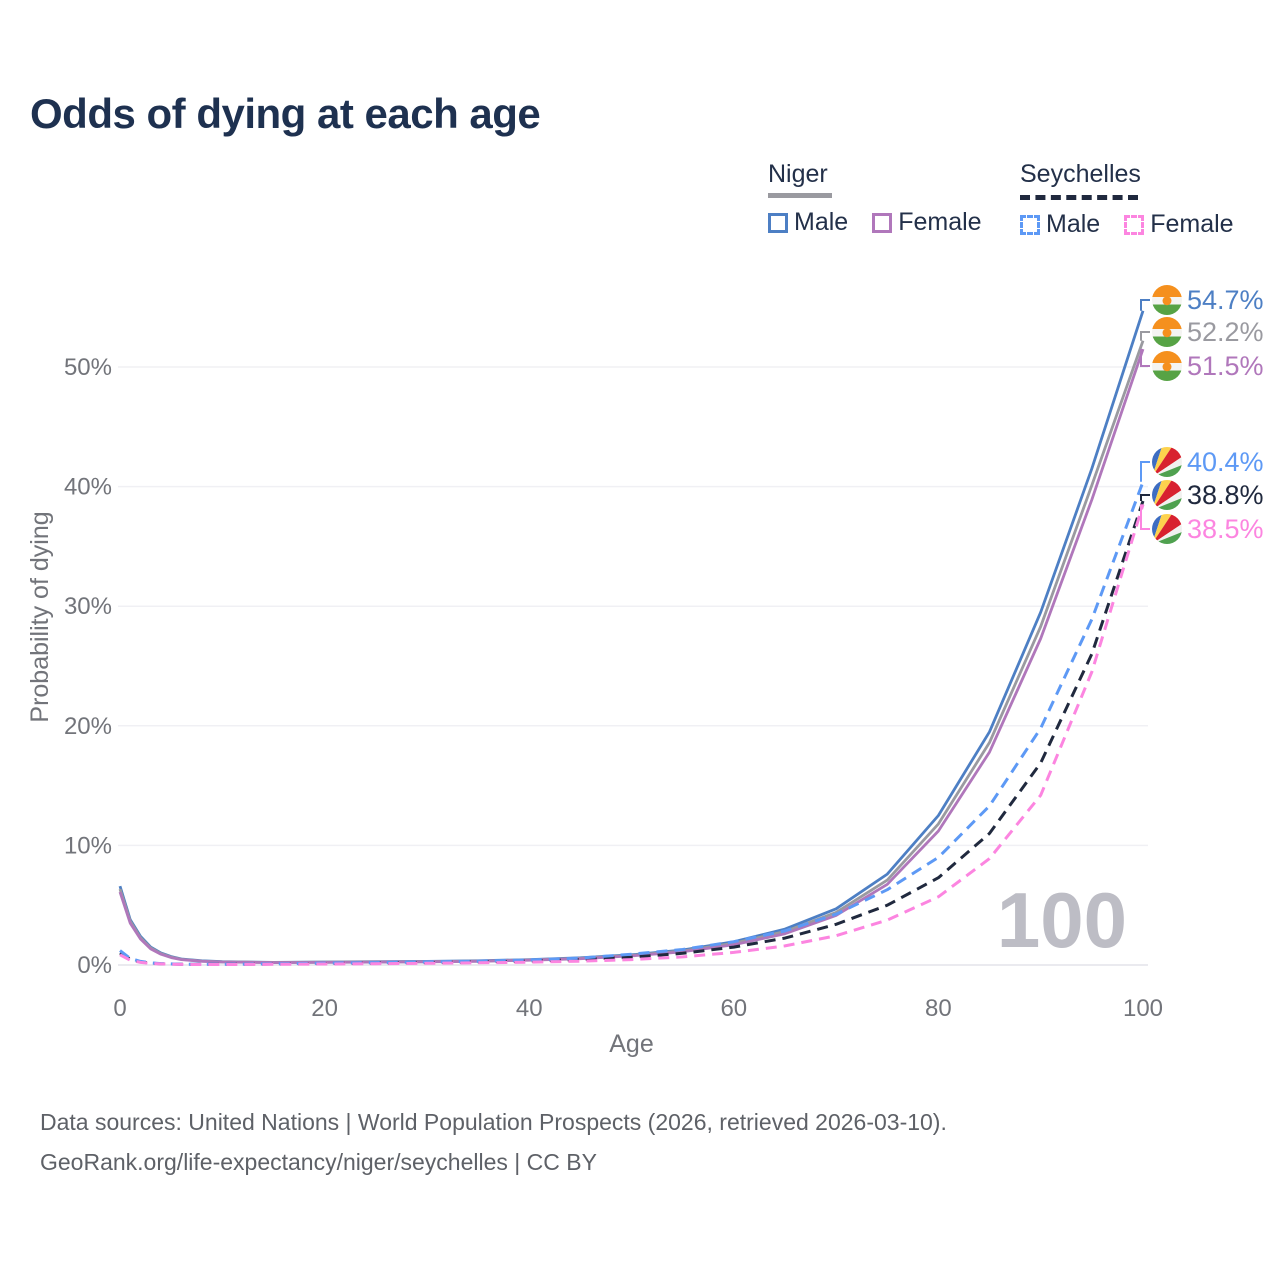 The height and width of the screenshot is (1280, 1280). Describe the element at coordinates (1225, 462) in the screenshot. I see `end-label-seychelles-male: 40.4%` at that location.